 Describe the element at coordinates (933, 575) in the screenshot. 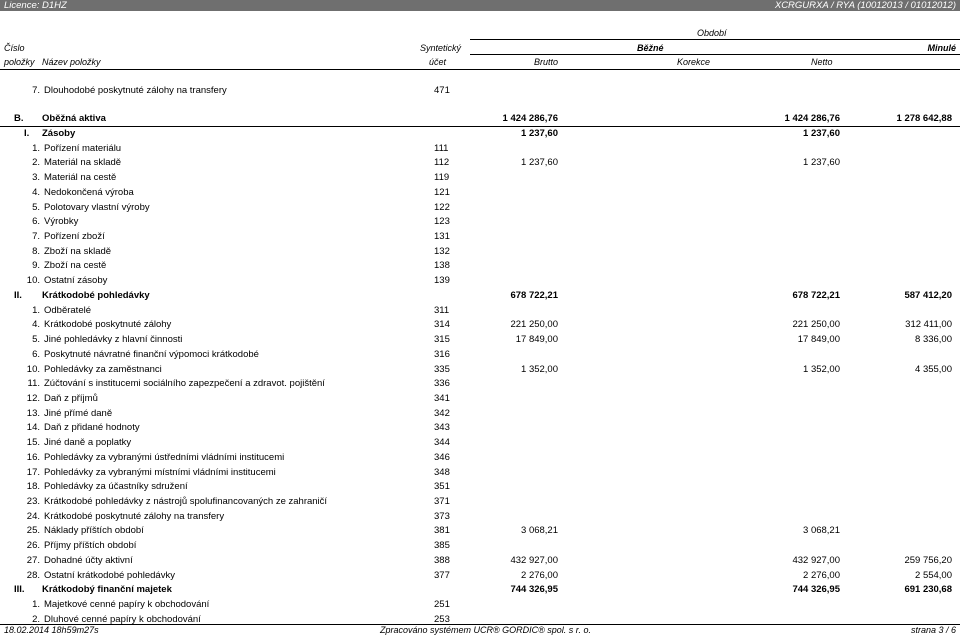

I see `row-minule: 2 554,00` at that location.